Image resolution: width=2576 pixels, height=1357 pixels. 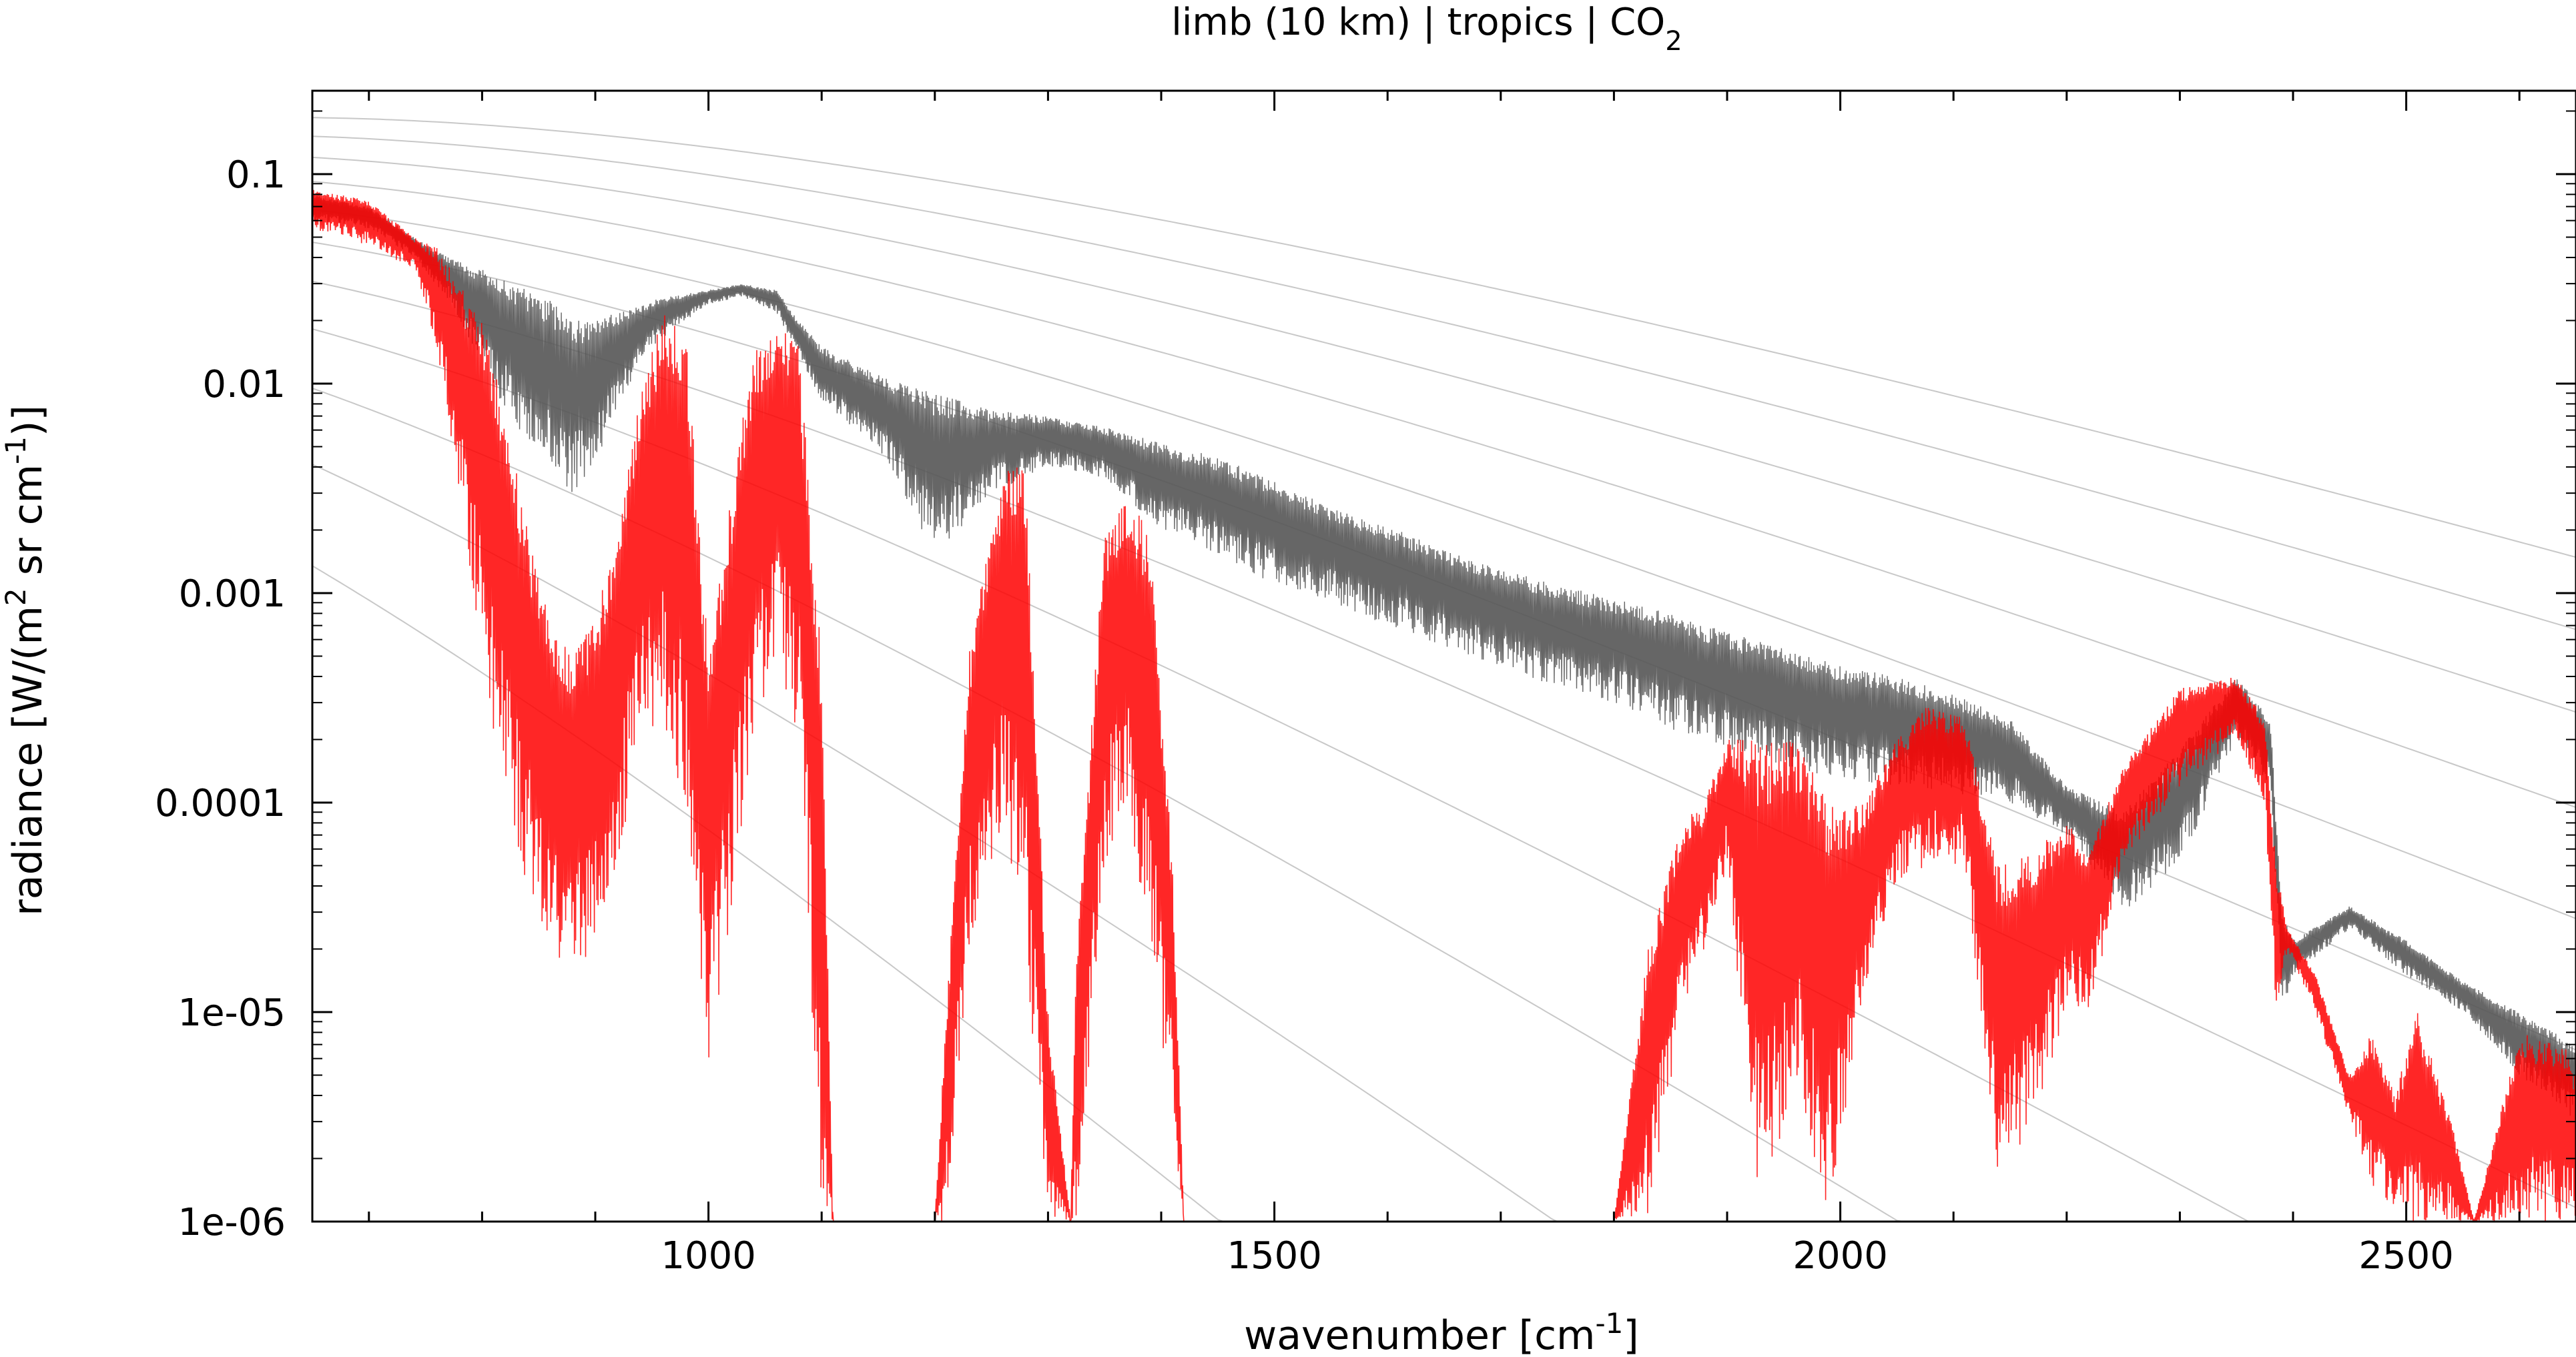 I want to click on chart-title: limb (10 km) | tropics | CO2, so click(x=1426, y=29).